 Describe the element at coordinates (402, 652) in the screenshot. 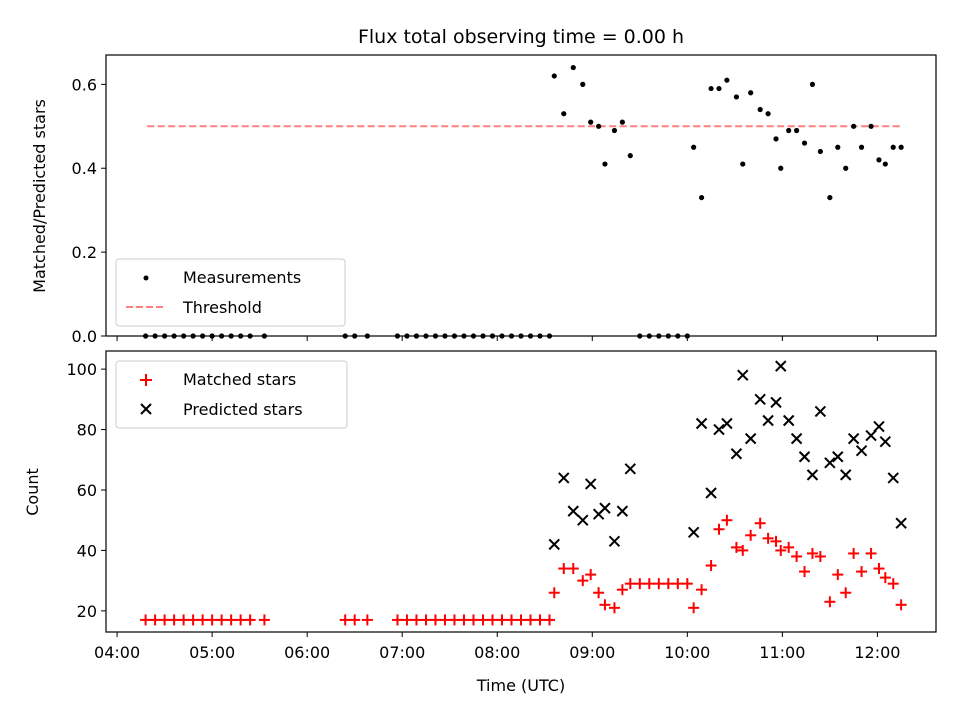

I see `x-tick-label: 07:00` at that location.